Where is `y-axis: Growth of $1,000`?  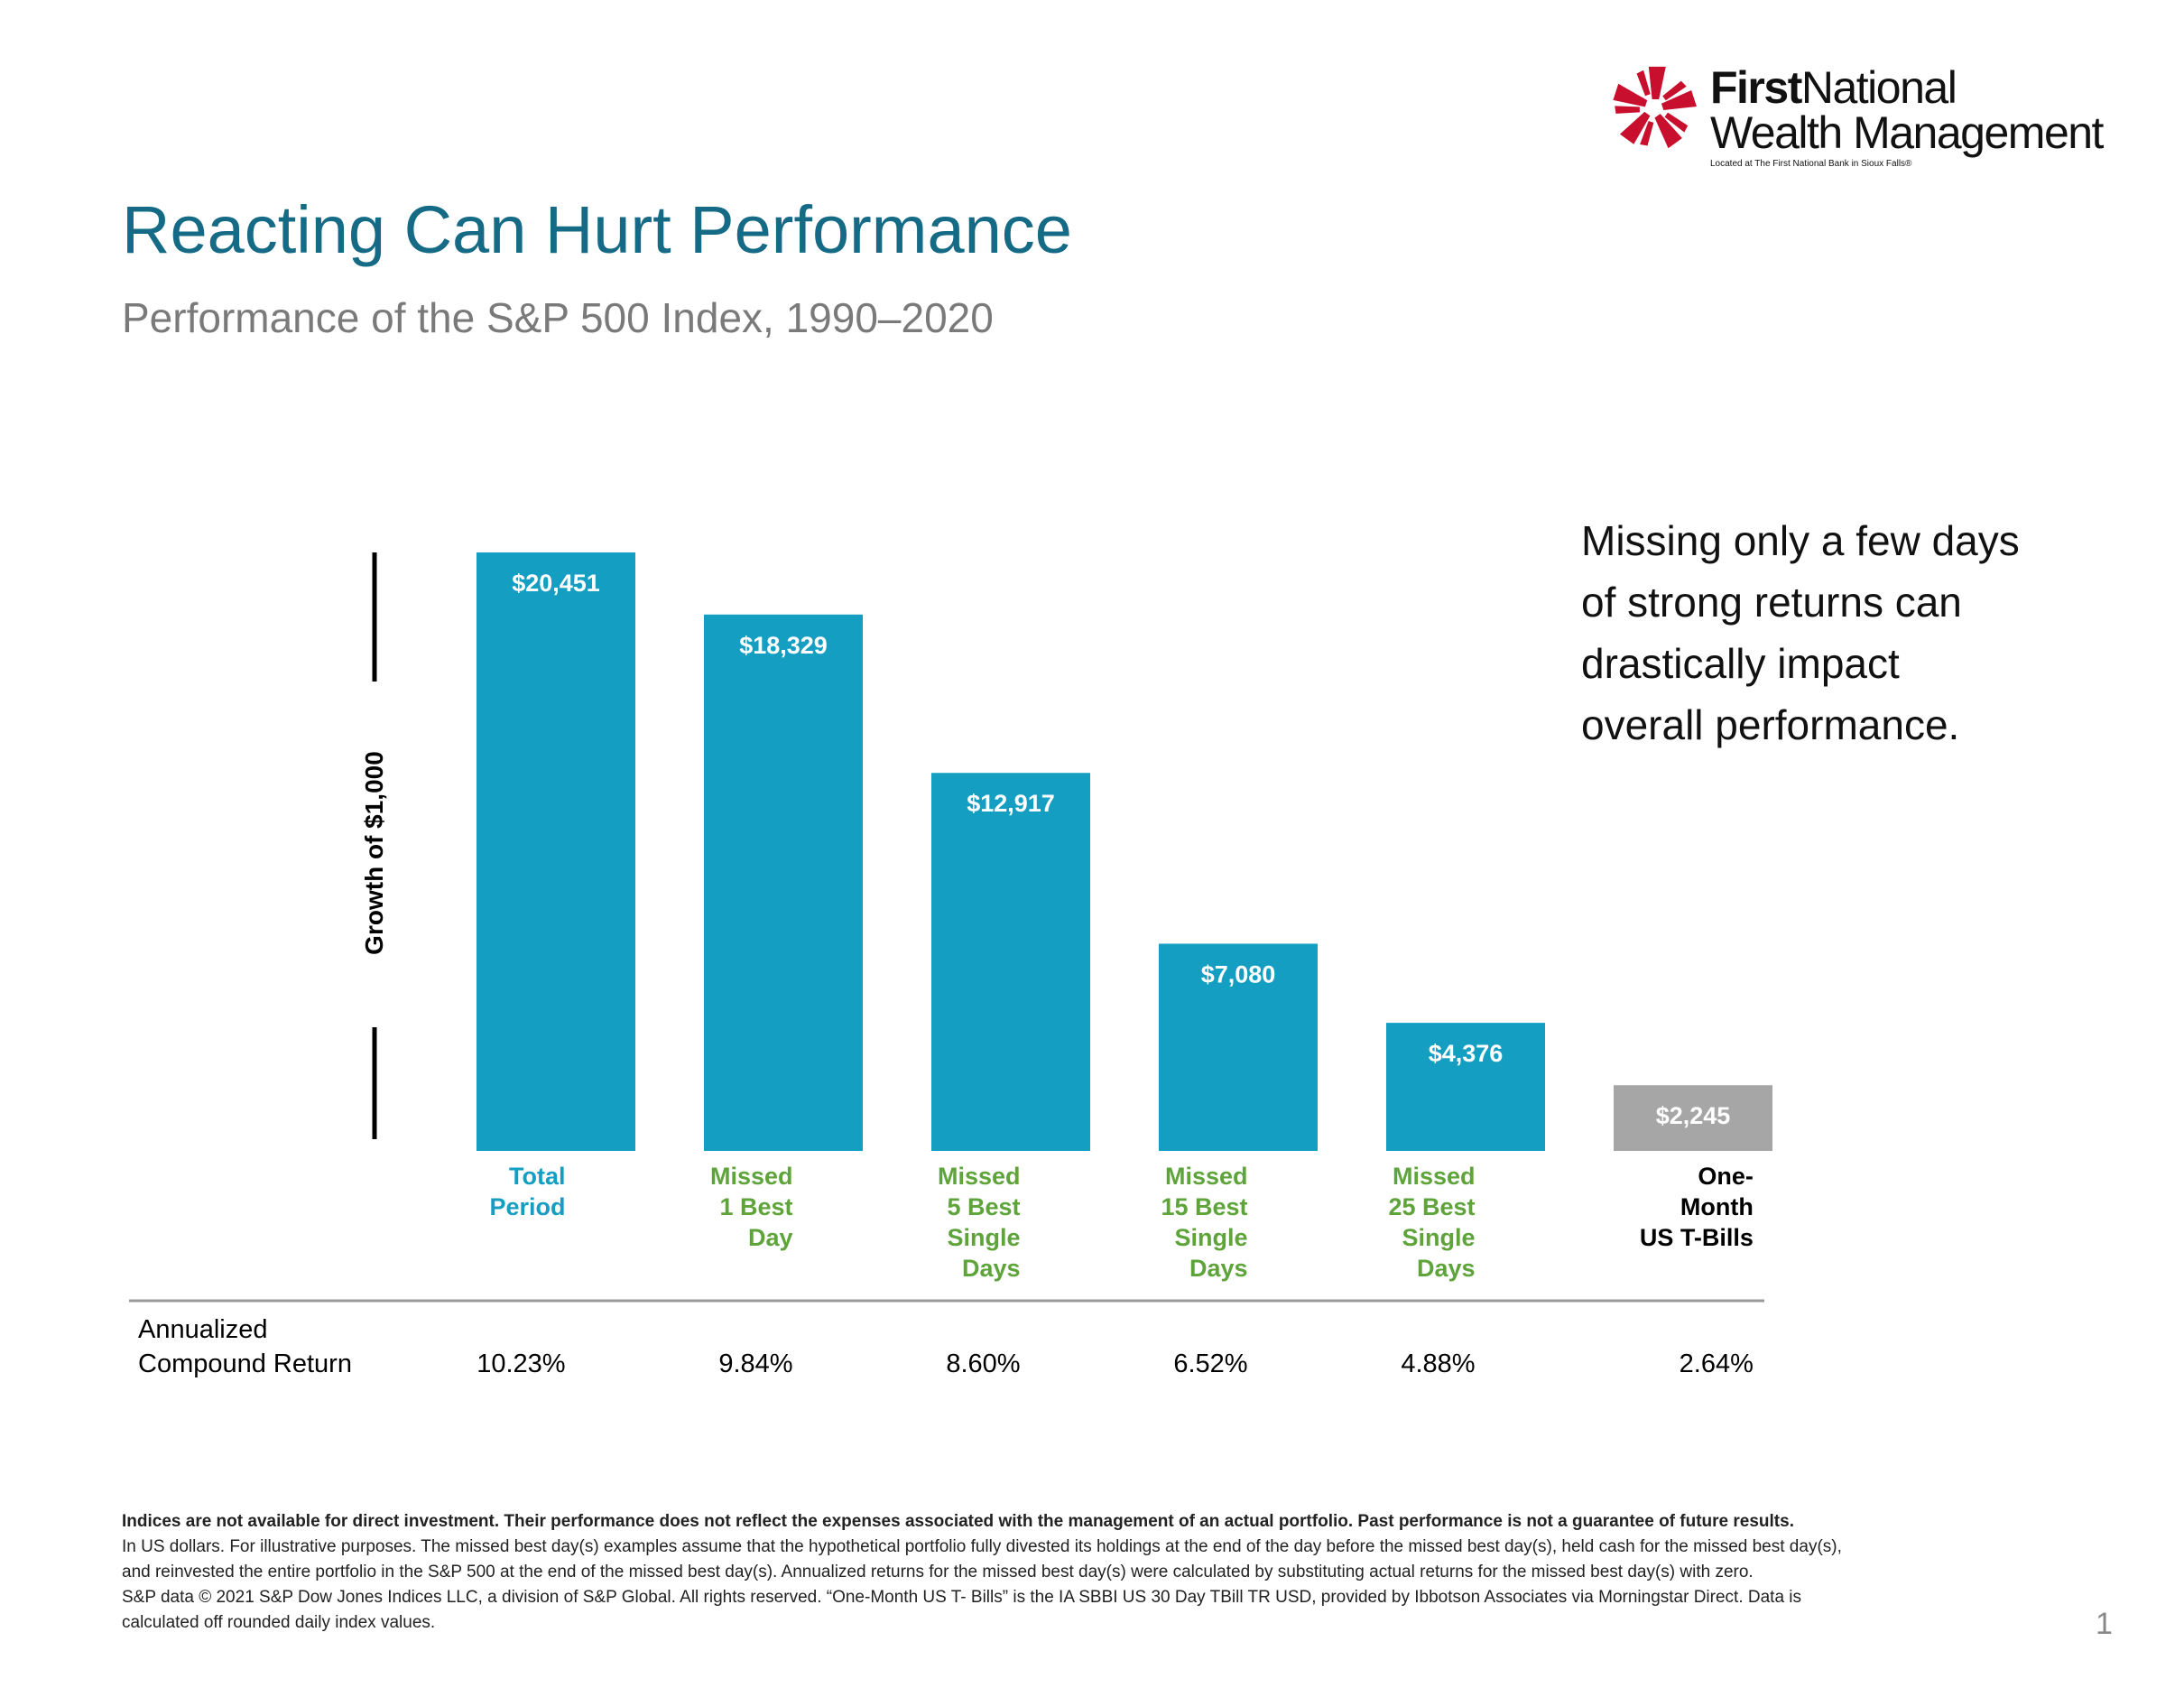
y-axis: Growth of $1,000 is located at coordinates (374, 846).